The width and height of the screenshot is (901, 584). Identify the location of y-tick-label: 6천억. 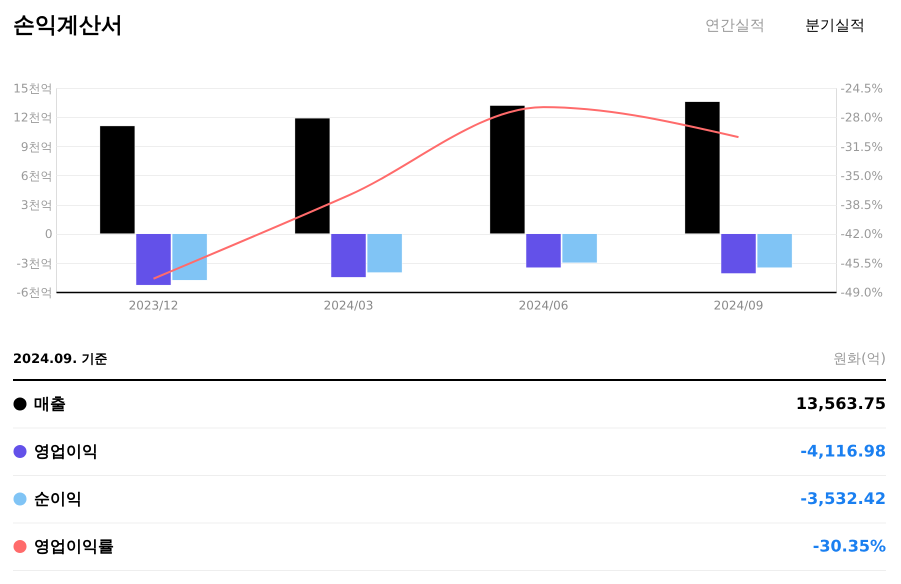
(36, 175).